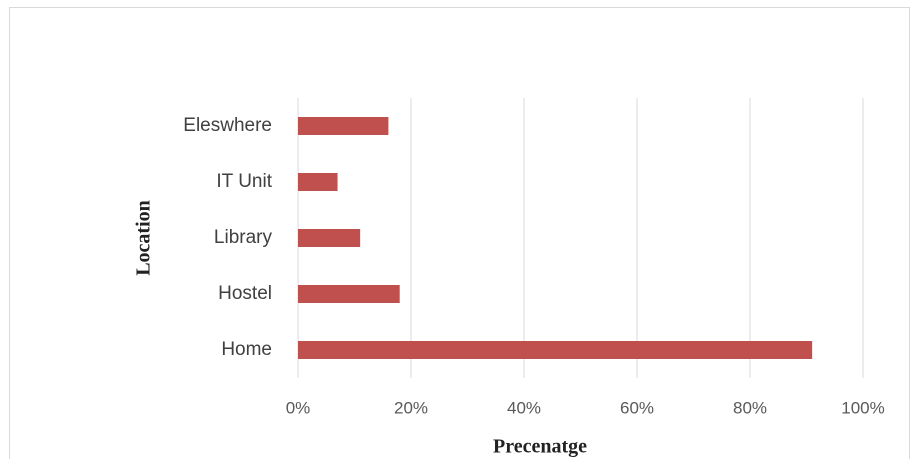  I want to click on y-tick-label: Hostel, so click(245, 293).